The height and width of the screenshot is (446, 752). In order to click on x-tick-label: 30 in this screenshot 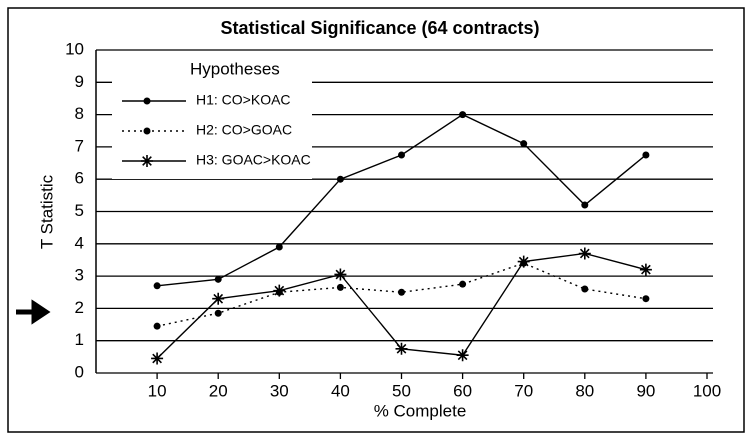, I will do `click(279, 390)`.